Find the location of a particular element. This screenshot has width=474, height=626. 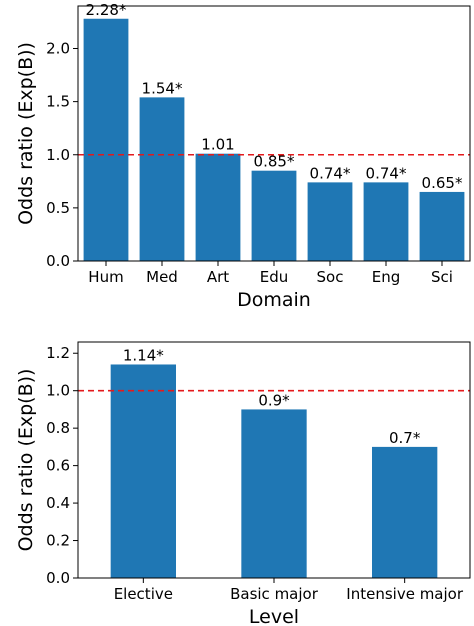

y-axis: 0.0 0.2 0.4 0.6 0.8 1.0 1.2 is located at coordinates (62, 465).